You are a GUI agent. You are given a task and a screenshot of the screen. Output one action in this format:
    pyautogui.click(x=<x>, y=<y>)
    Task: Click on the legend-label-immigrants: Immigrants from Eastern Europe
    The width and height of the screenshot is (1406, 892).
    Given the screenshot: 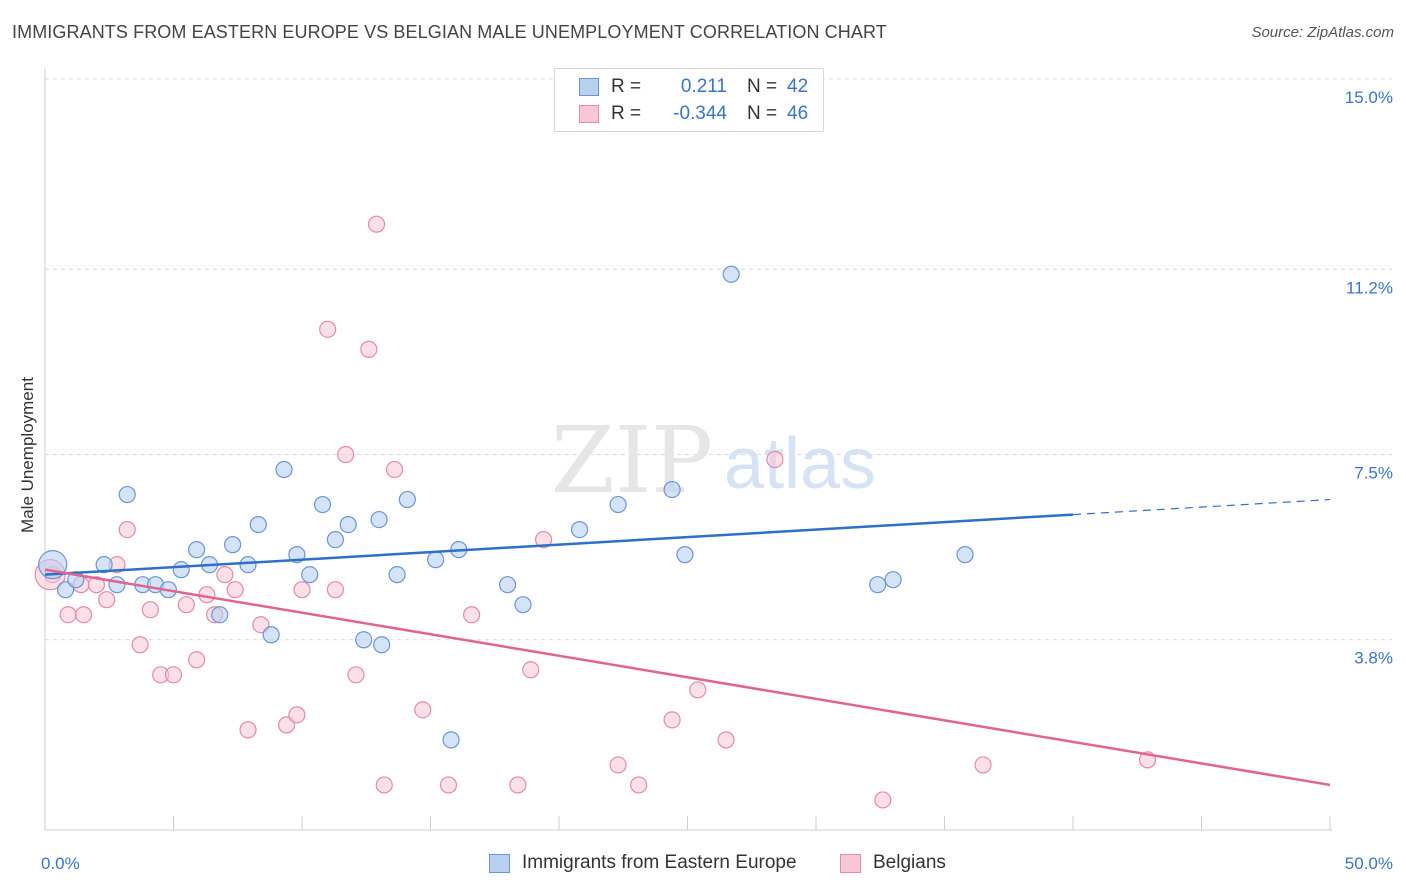 What is the action you would take?
    pyautogui.click(x=659, y=862)
    